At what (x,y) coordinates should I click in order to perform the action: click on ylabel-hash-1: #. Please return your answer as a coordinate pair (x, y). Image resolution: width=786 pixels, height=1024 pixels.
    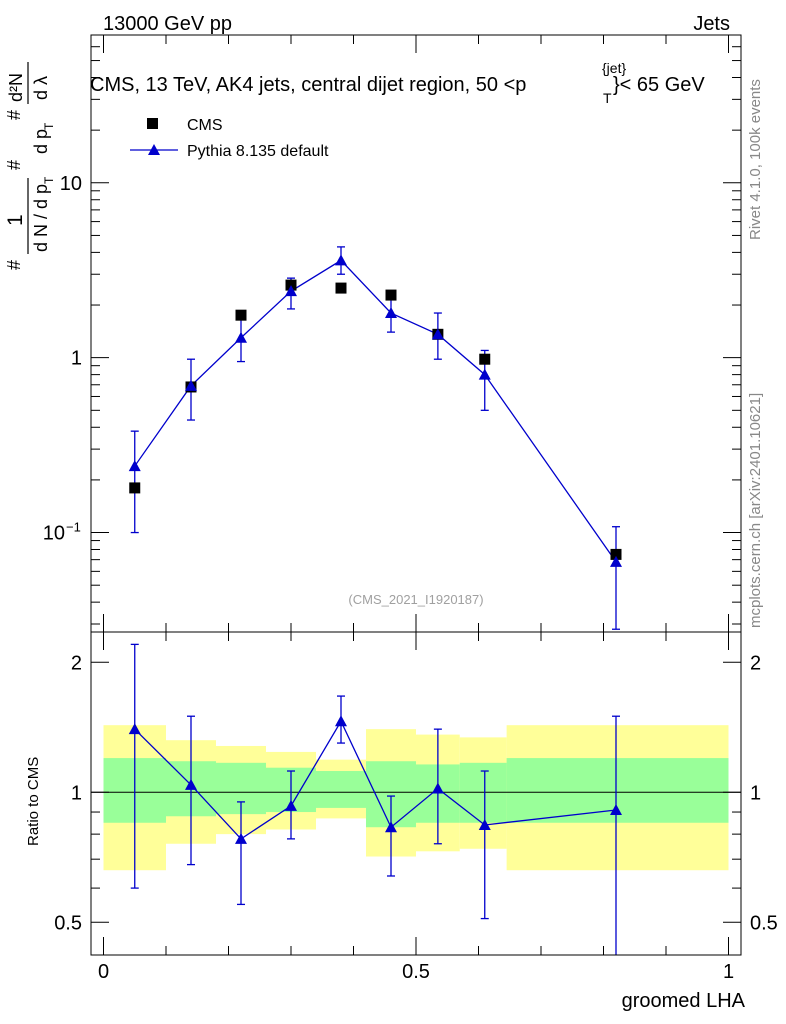
    Looking at the image, I should click on (14, 265).